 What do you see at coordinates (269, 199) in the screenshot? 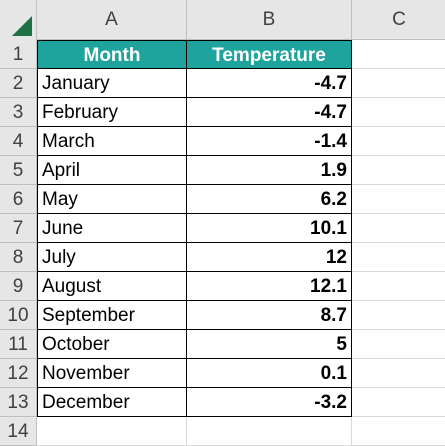
I see `temperature-cell: 6.2` at bounding box center [269, 199].